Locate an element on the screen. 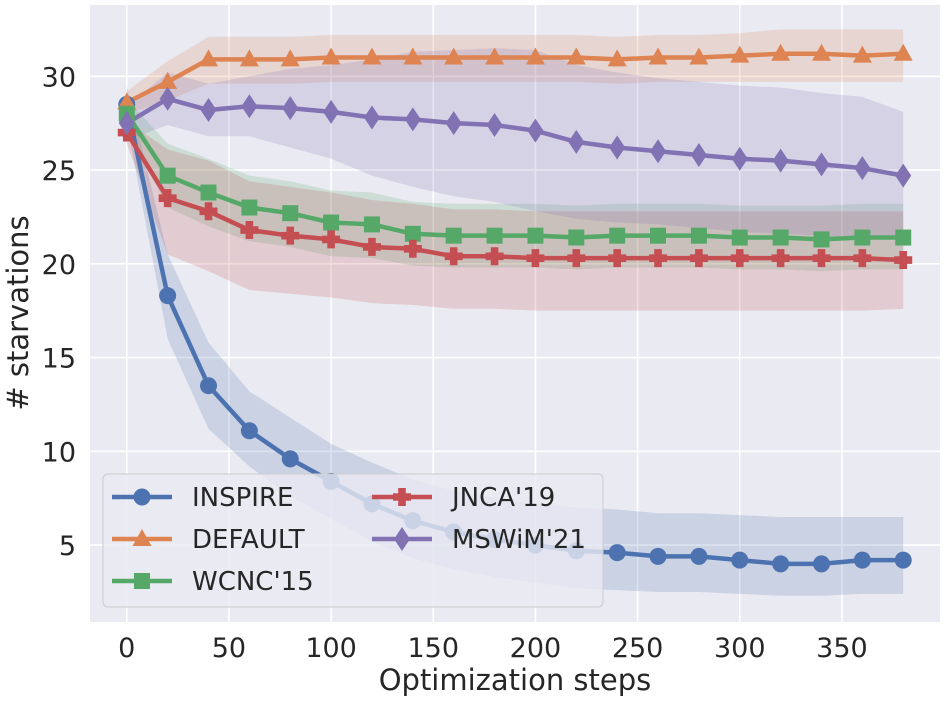 This screenshot has width=945, height=703. x-tick-label: 200 is located at coordinates (536, 648).